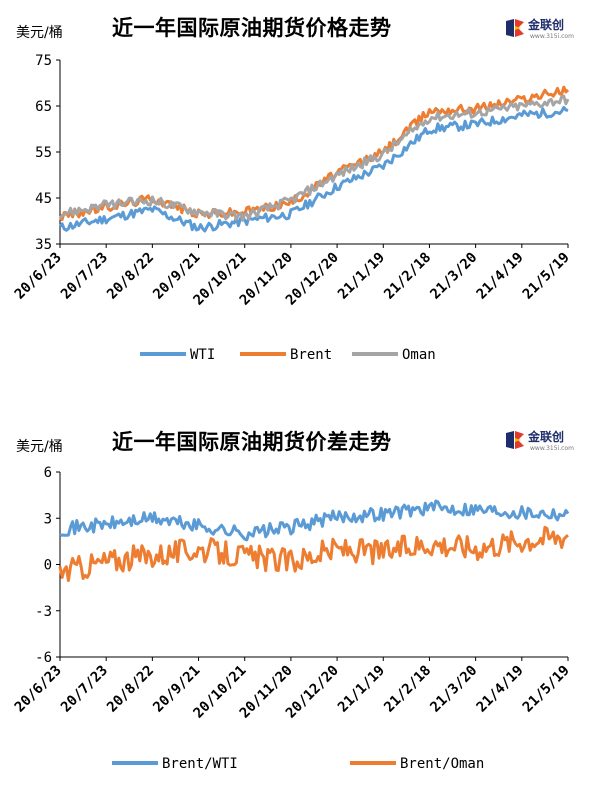  Describe the element at coordinates (43, 153) in the screenshot. I see `y-tick-label: 55` at that location.